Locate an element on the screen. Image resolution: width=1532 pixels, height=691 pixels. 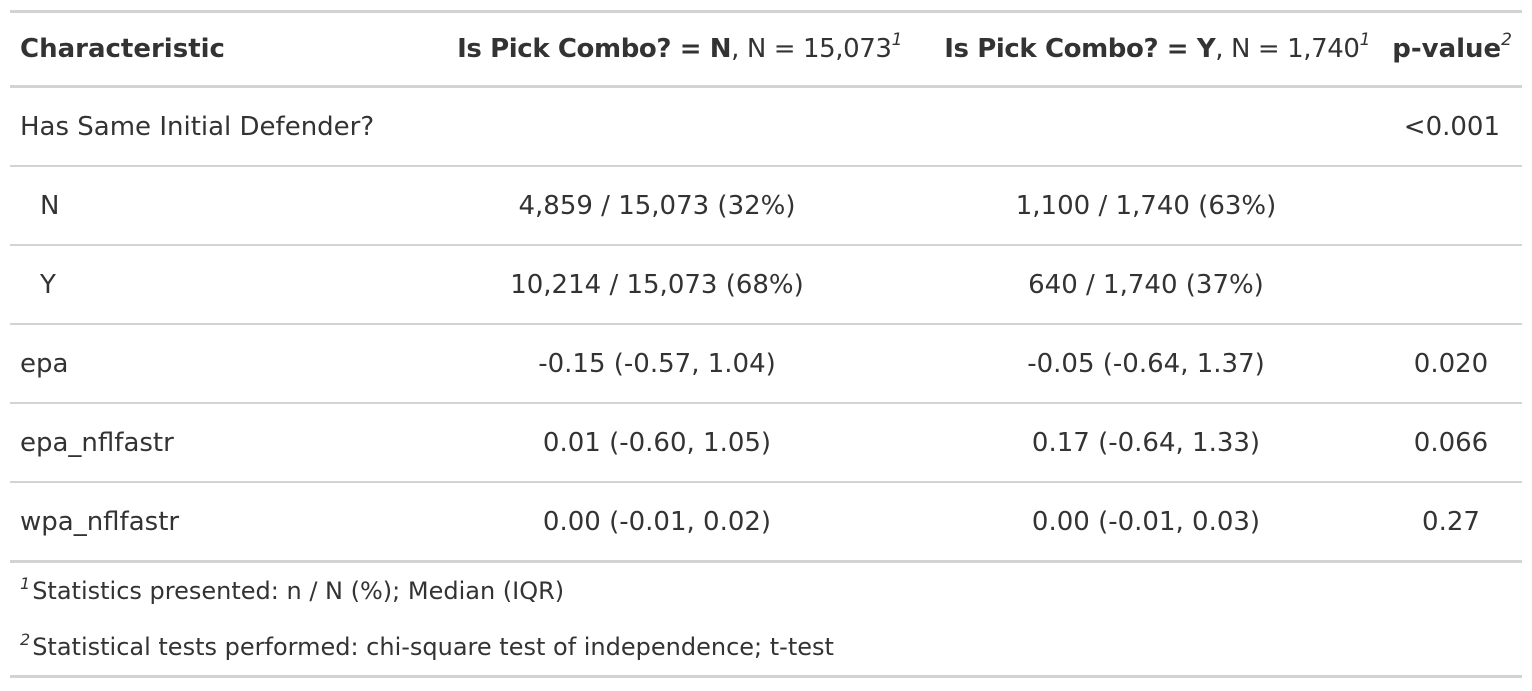
cell-pick-combo-y: 640 / 1,740 (37%) is located at coordinates (1146, 284).